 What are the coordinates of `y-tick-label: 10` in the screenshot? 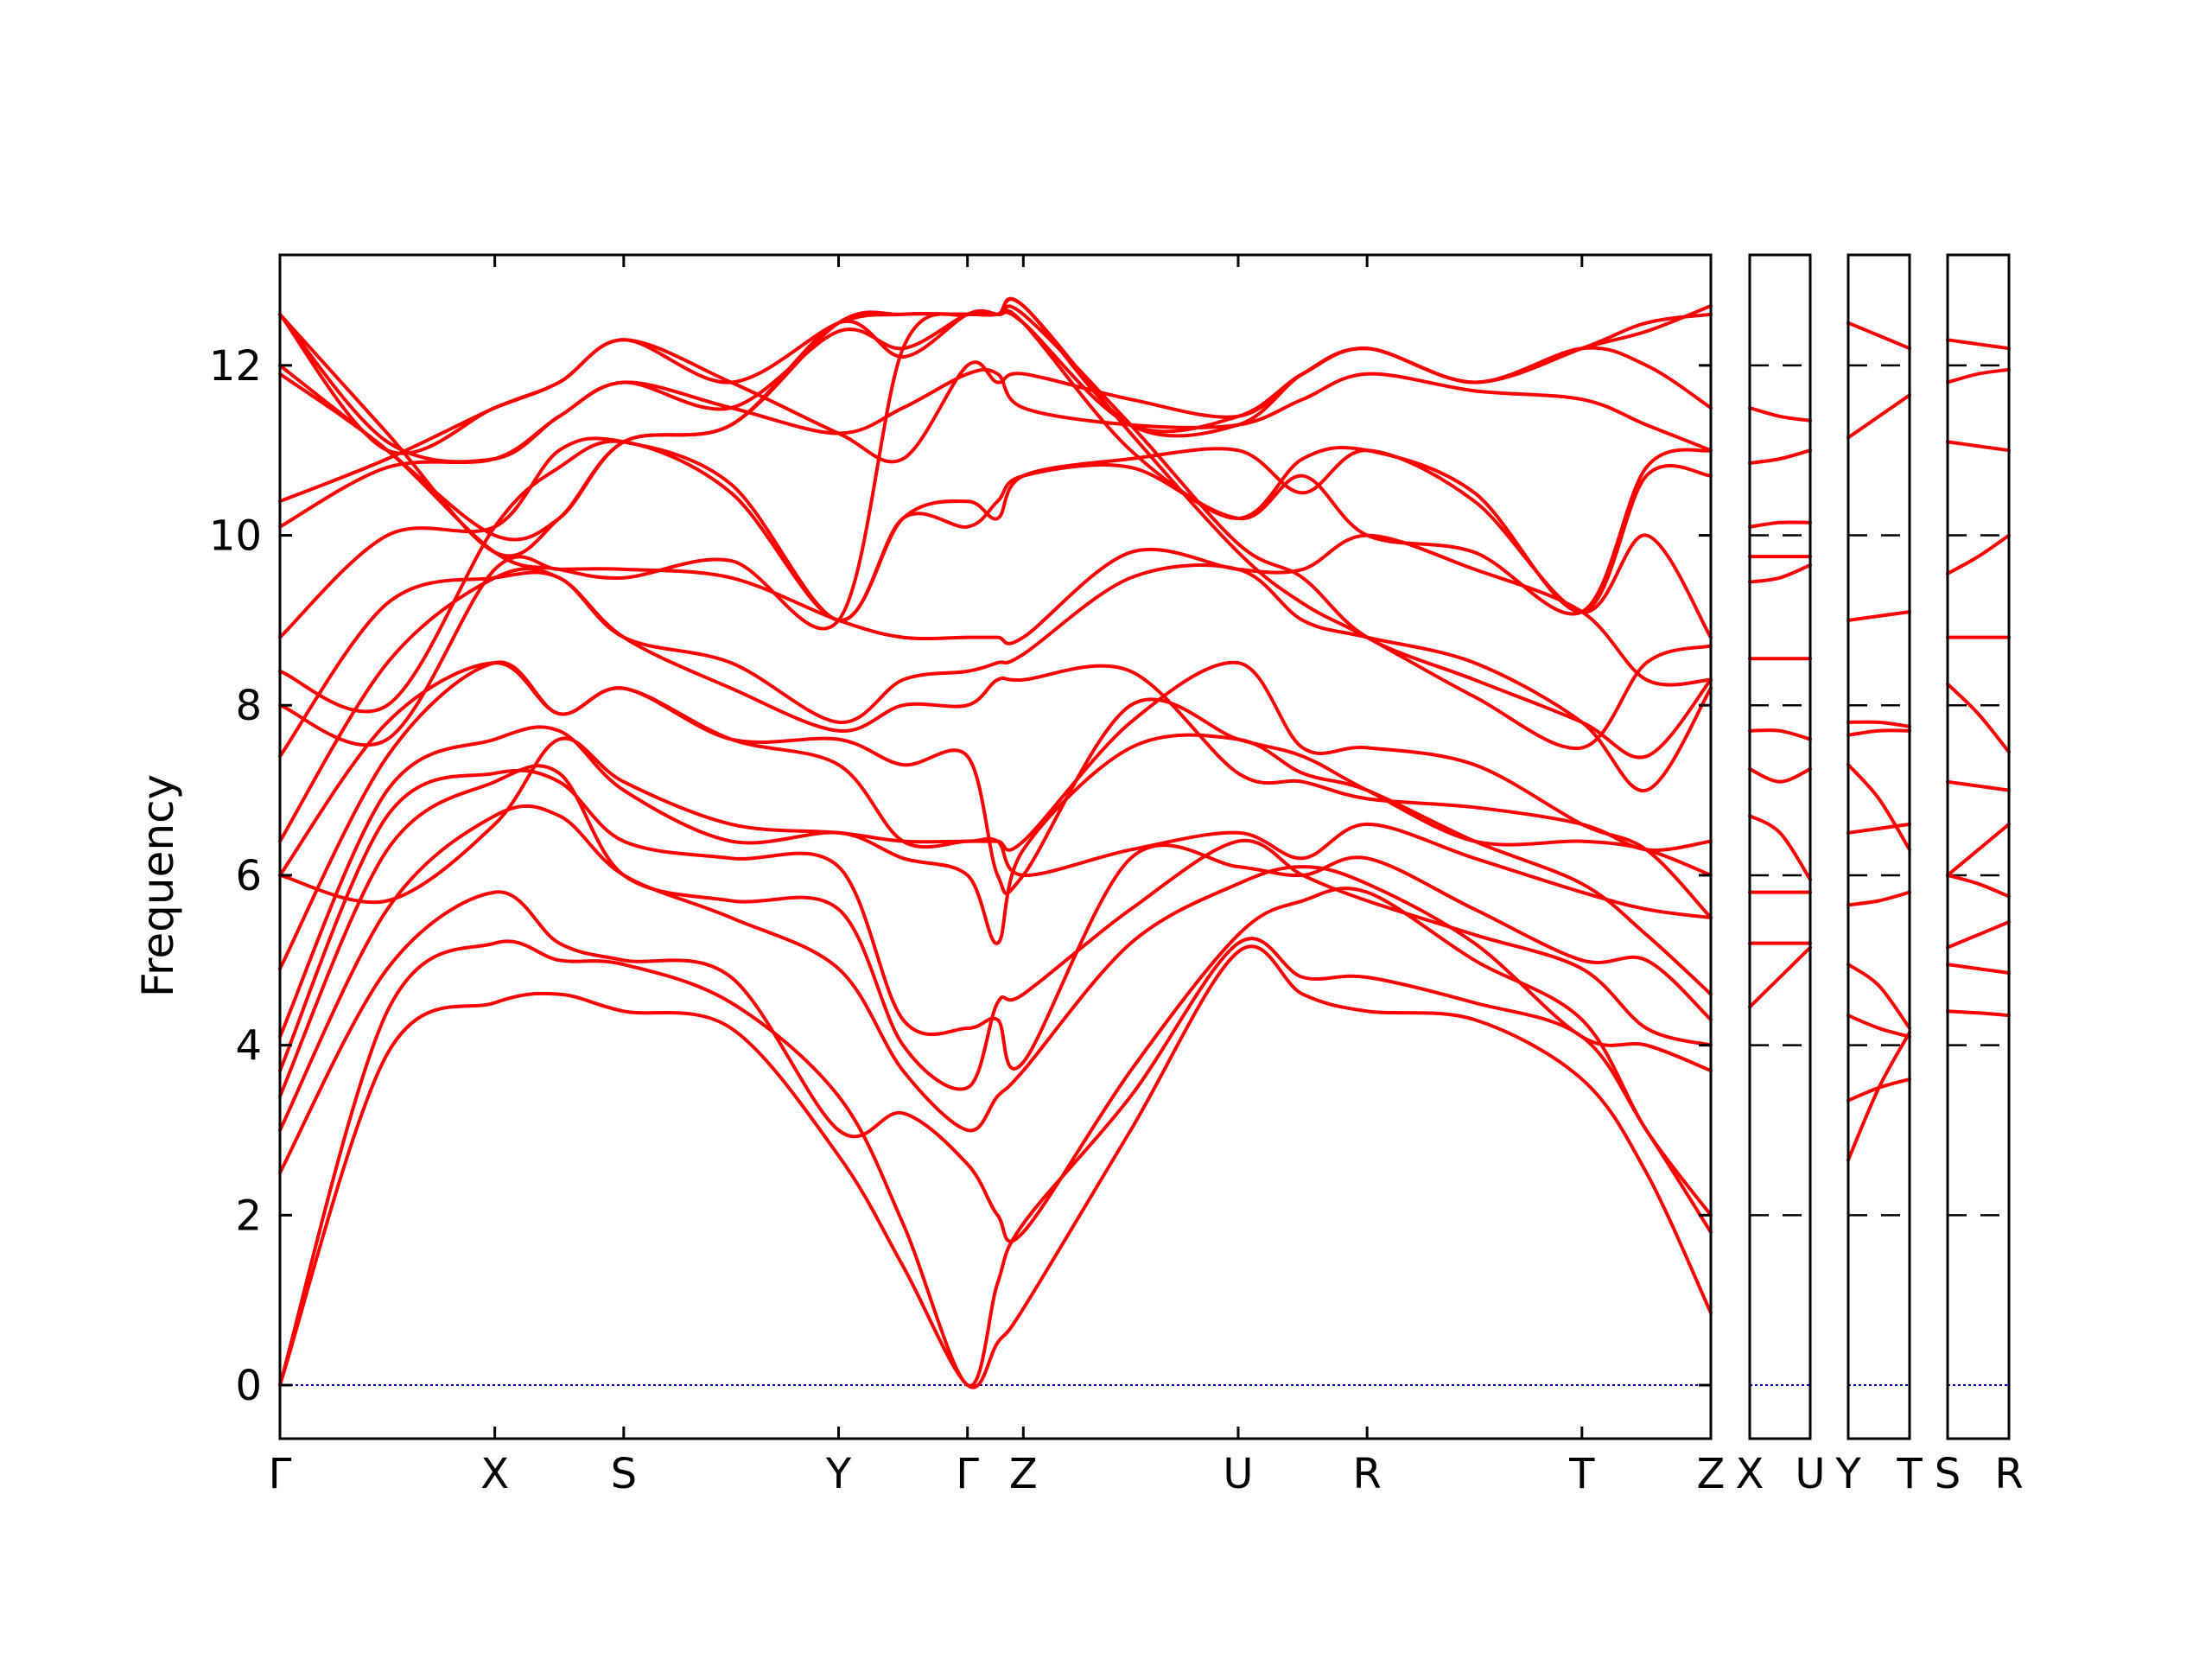 It's located at (235, 536).